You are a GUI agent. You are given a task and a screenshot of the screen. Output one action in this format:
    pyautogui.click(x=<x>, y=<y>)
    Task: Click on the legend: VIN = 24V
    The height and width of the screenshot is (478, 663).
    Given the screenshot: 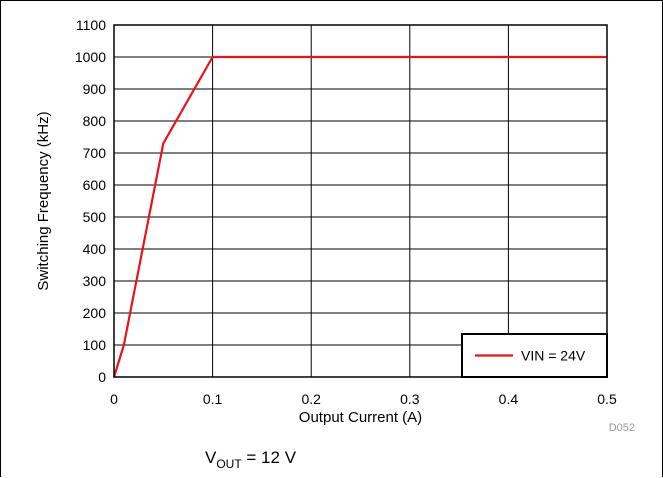 What is the action you would take?
    pyautogui.click(x=534, y=355)
    